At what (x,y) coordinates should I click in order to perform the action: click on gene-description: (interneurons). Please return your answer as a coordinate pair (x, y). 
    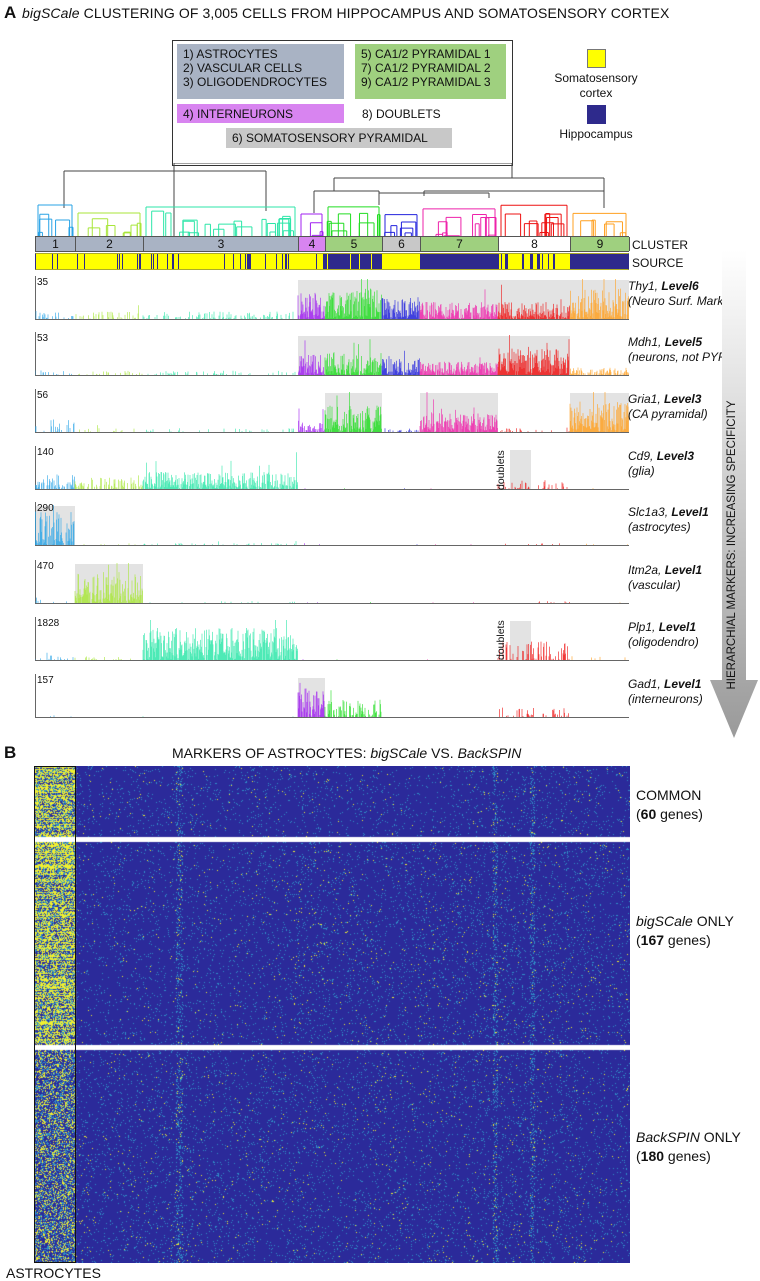
    Looking at the image, I should click on (665, 699).